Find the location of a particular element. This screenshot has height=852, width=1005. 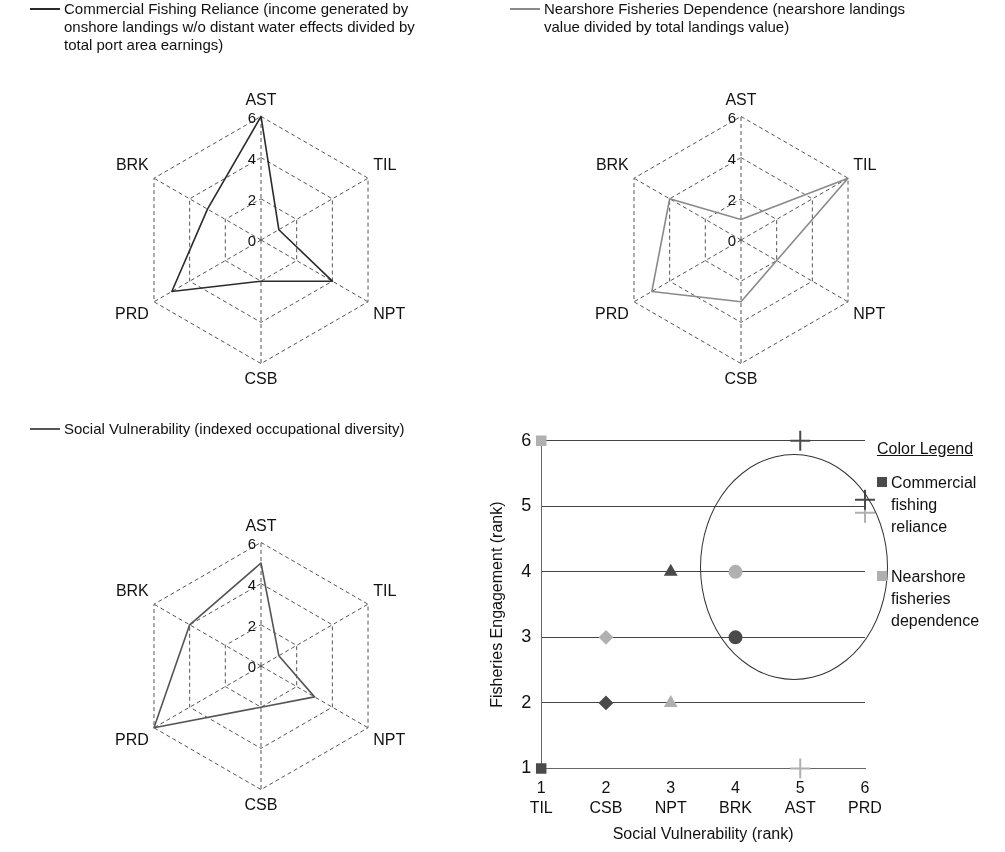

x-tick-label: 3 NPT is located at coordinates (670, 797).